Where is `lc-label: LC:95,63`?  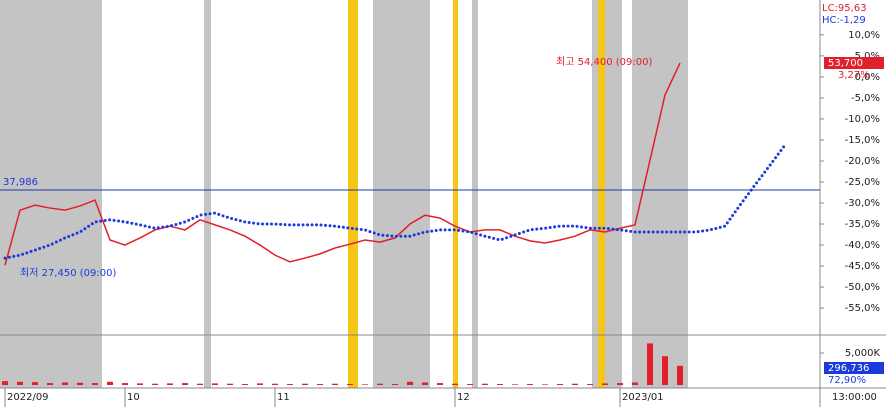
lc-label: LC:95,63 is located at coordinates (844, 8).